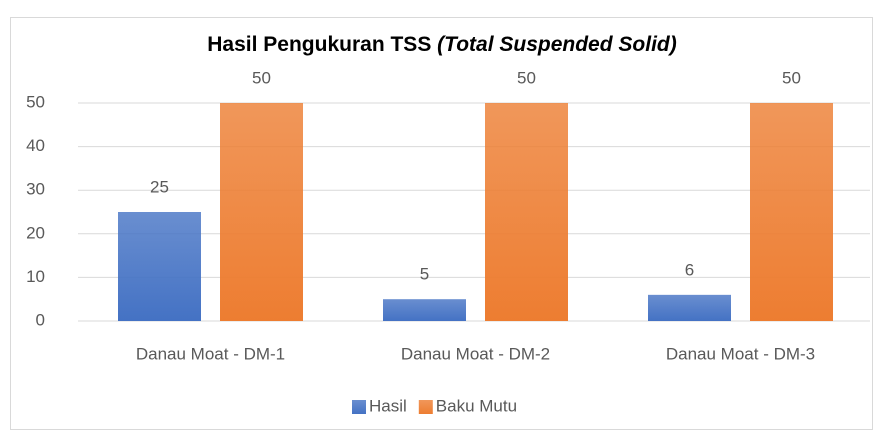 Image resolution: width=883 pixels, height=438 pixels. What do you see at coordinates (475, 353) in the screenshot?
I see `x-tick-label: Danau Moat - DM-2` at bounding box center [475, 353].